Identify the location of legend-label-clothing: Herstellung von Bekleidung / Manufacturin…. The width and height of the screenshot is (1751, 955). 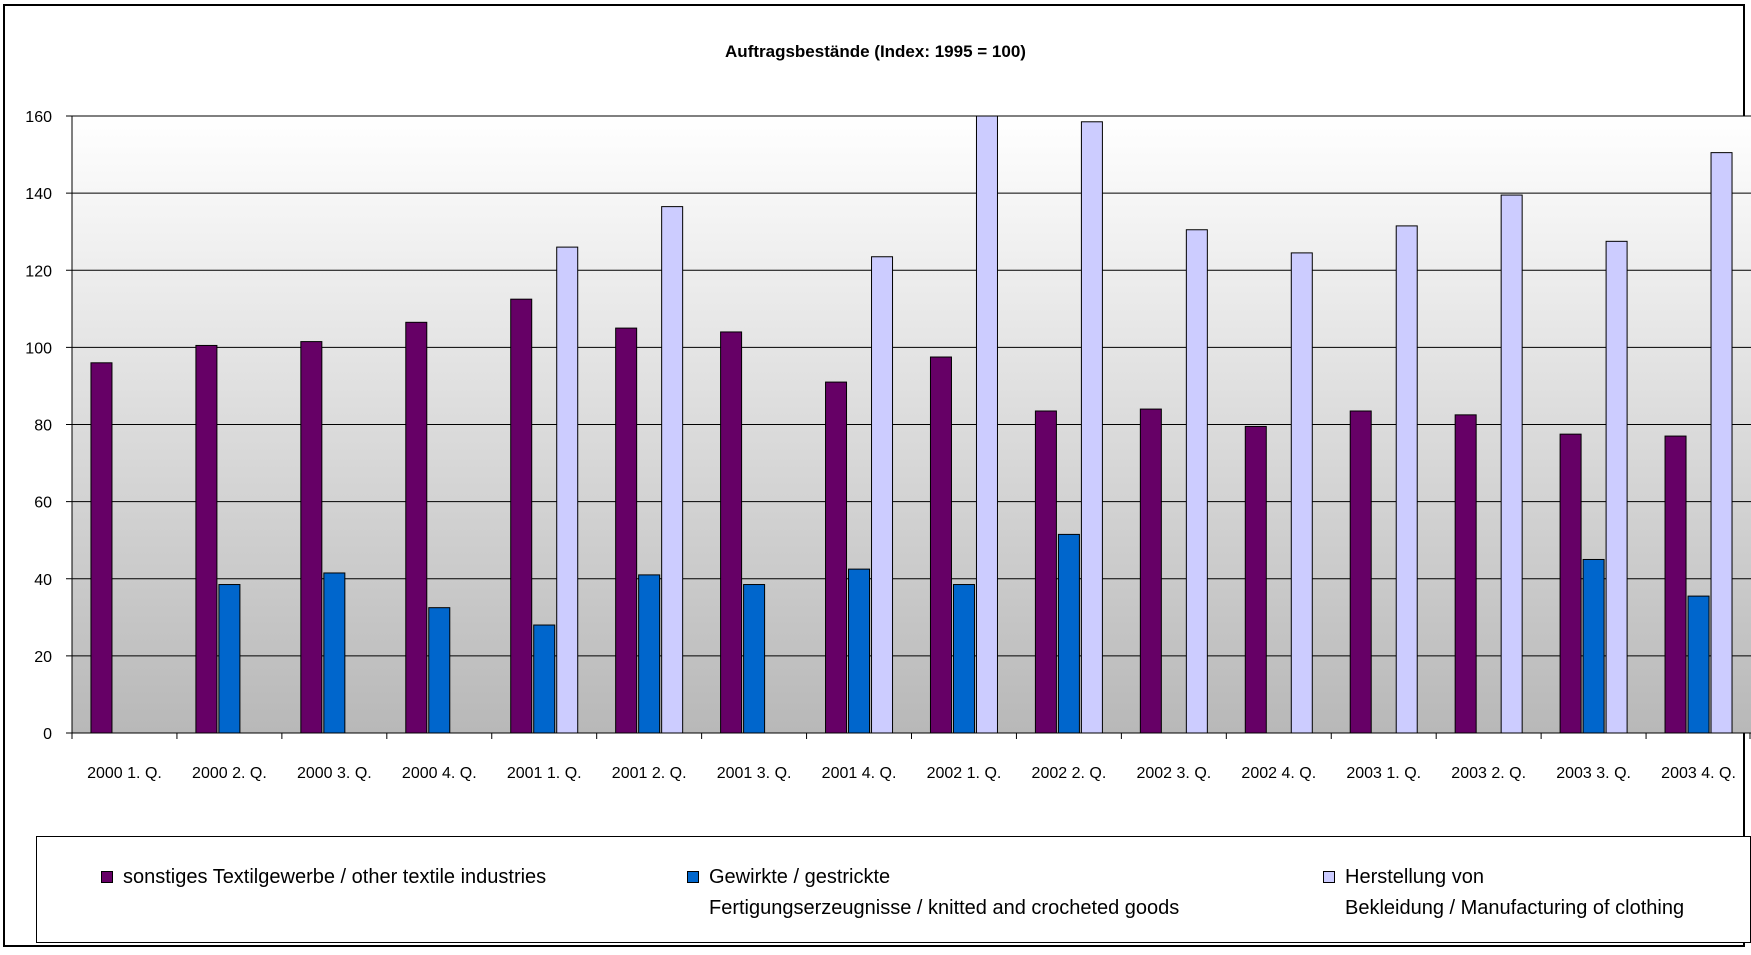
(1514, 893).